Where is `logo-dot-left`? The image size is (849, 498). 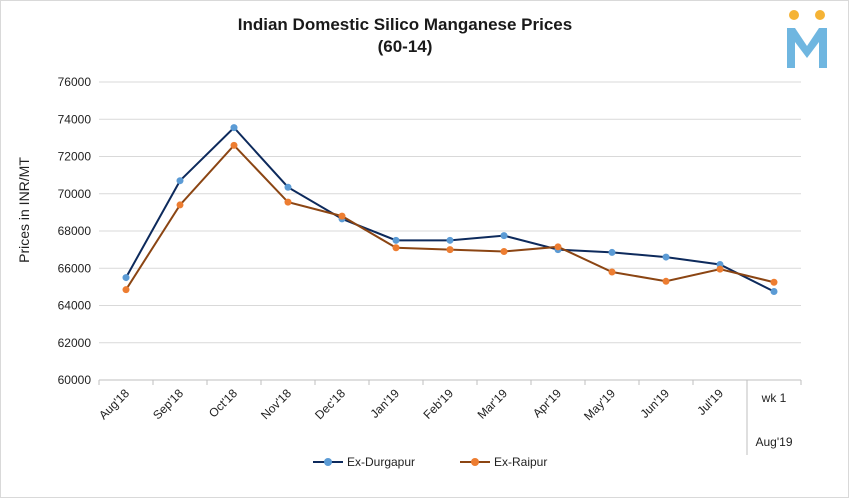 logo-dot-left is located at coordinates (794, 15).